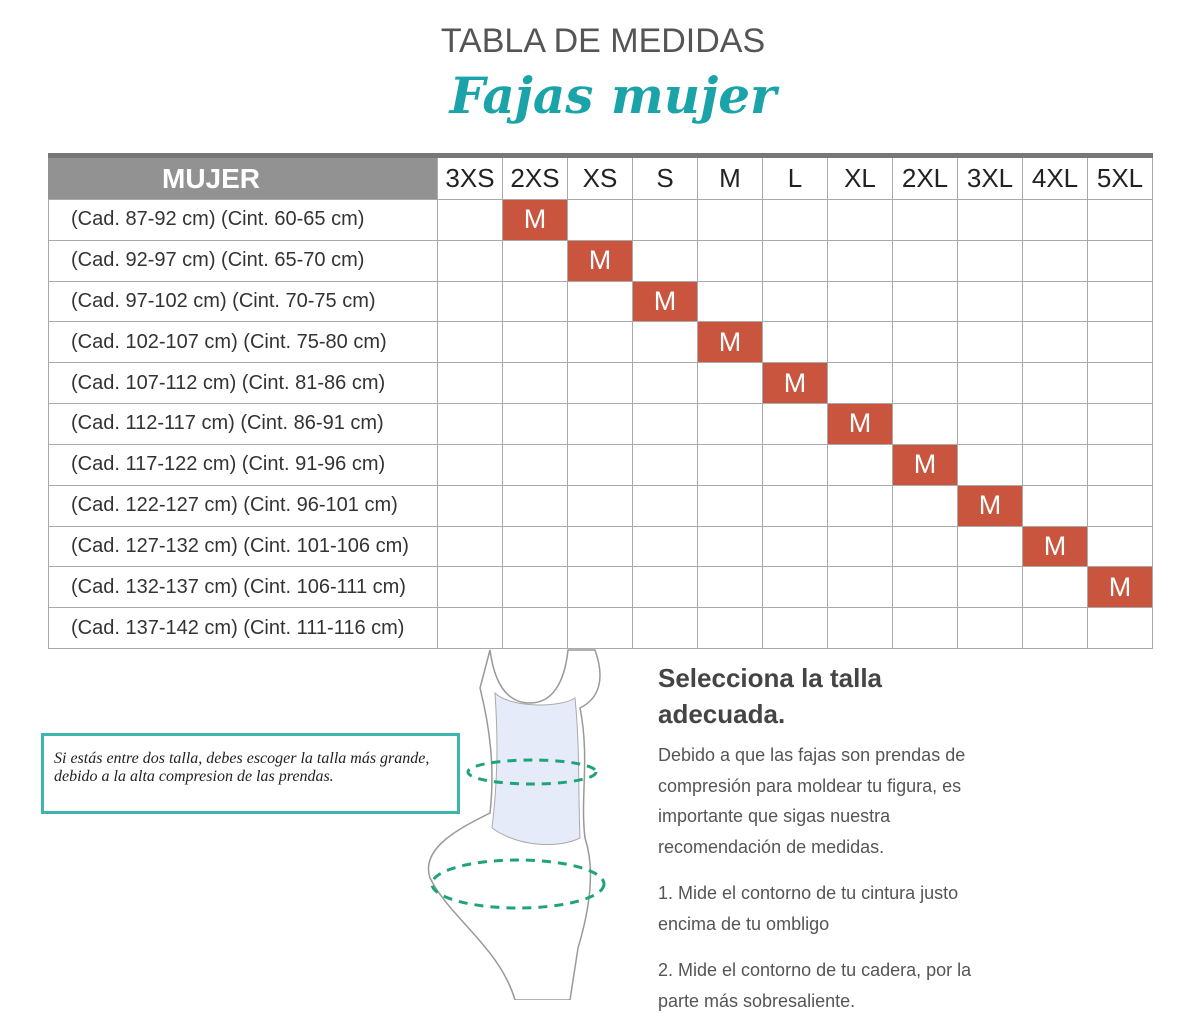 The image size is (1200, 1032). What do you see at coordinates (730, 179) in the screenshot?
I see `column-header: M` at bounding box center [730, 179].